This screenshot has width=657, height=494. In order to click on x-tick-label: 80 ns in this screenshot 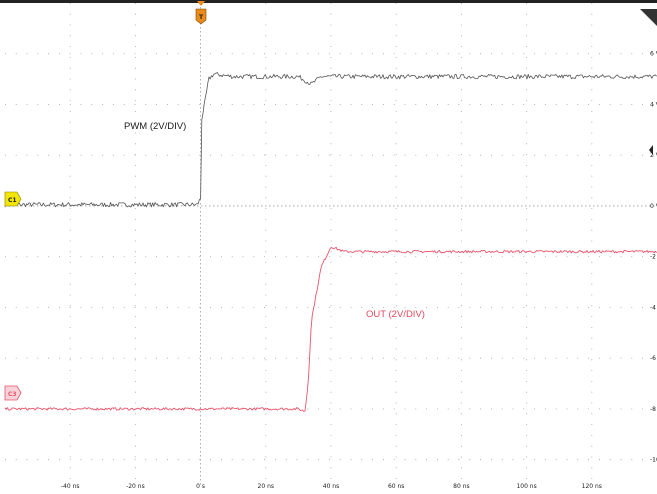, I will do `click(461, 486)`.